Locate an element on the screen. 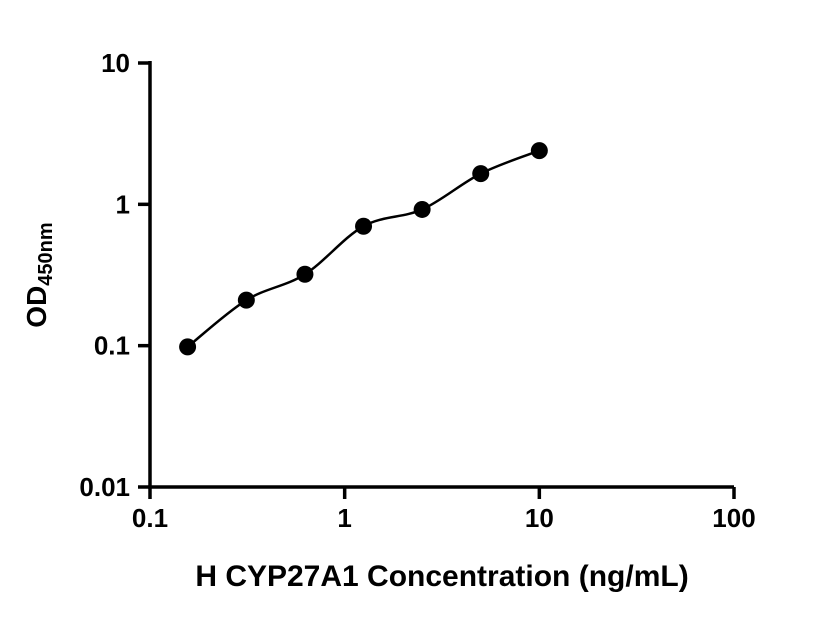 This screenshot has width=816, height=640. y-tick-label: 10 is located at coordinates (115, 63).